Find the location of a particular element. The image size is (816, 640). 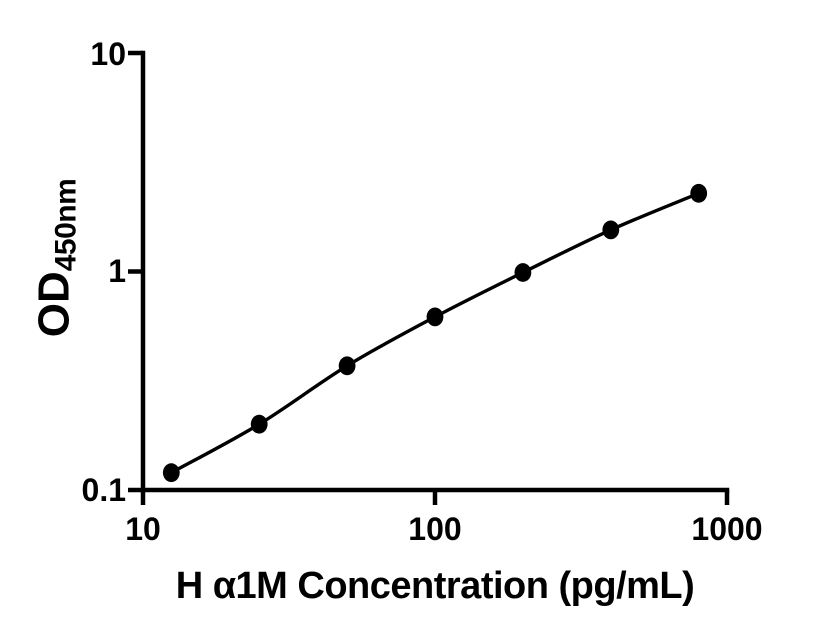

y-tick-label-10: 10 is located at coordinates (108, 54).